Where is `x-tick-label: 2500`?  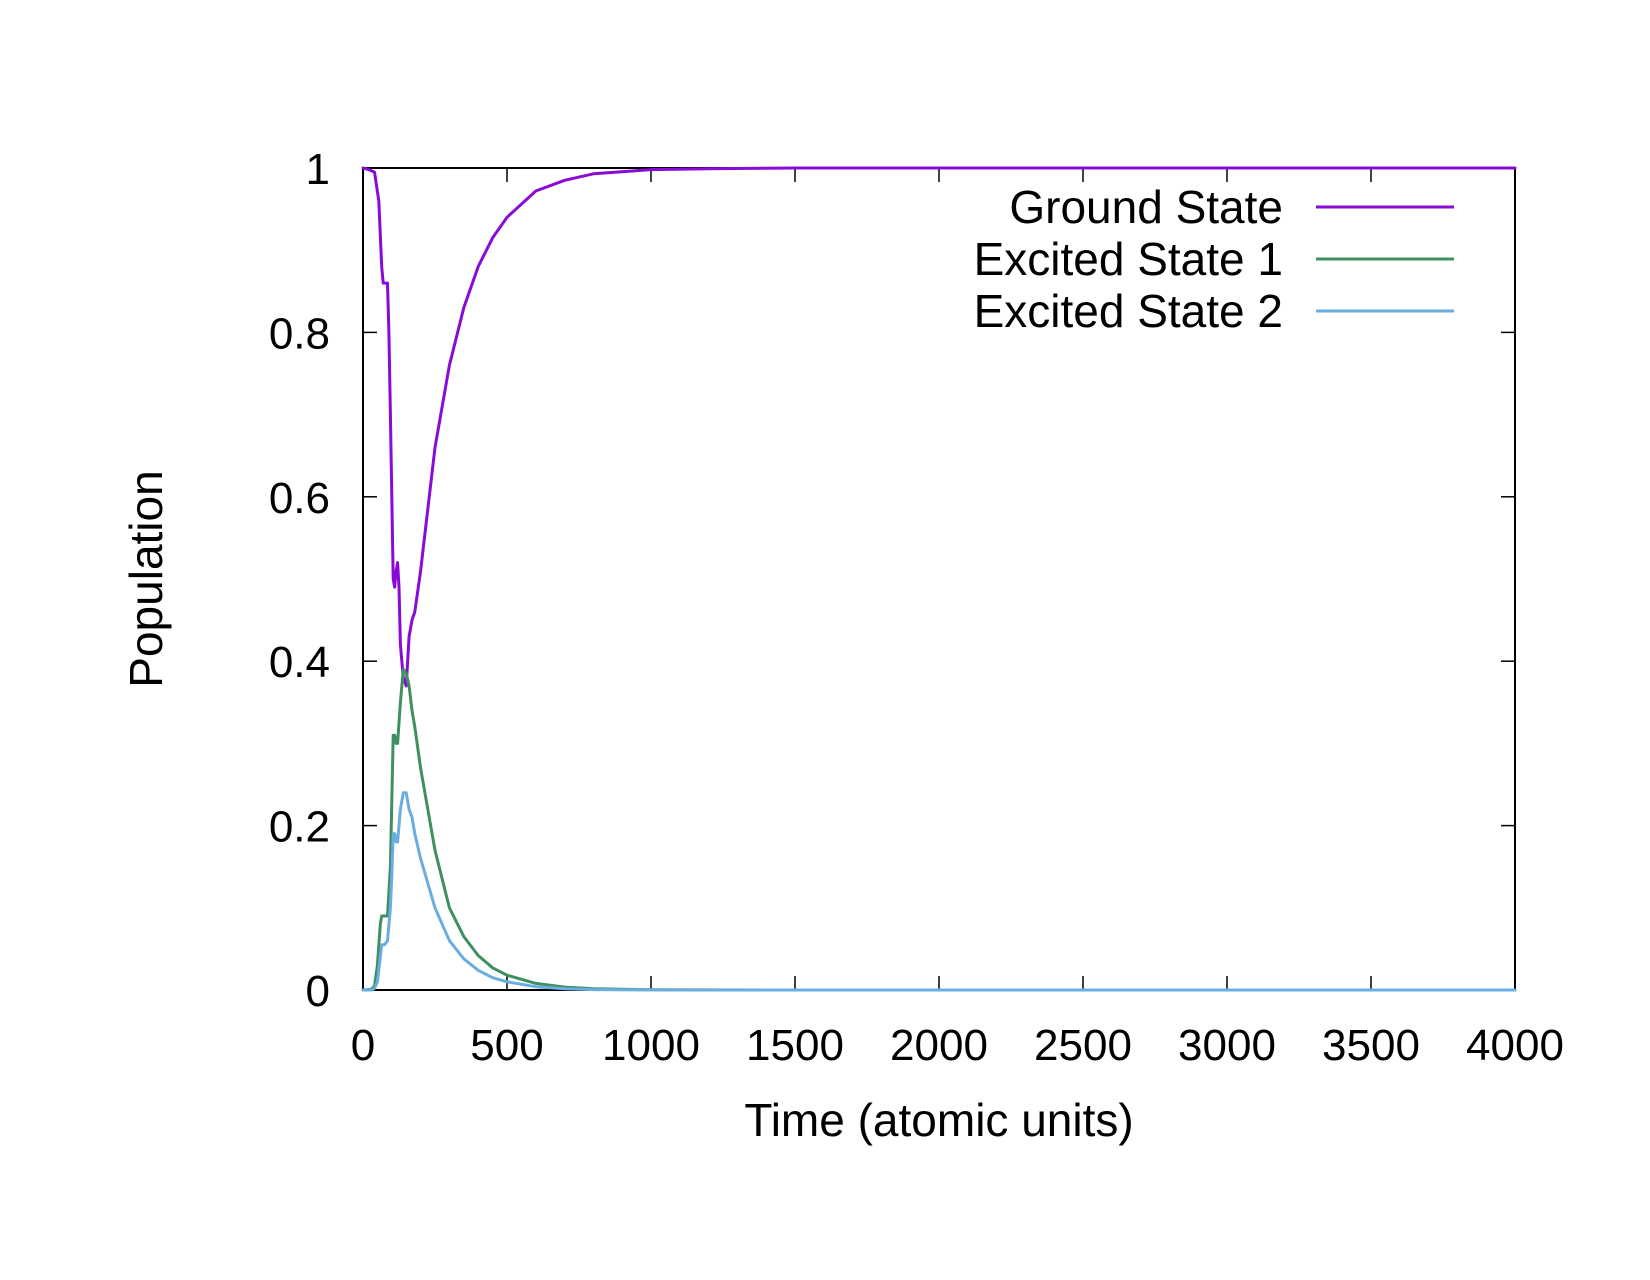 x-tick-label: 2500 is located at coordinates (1083, 1045).